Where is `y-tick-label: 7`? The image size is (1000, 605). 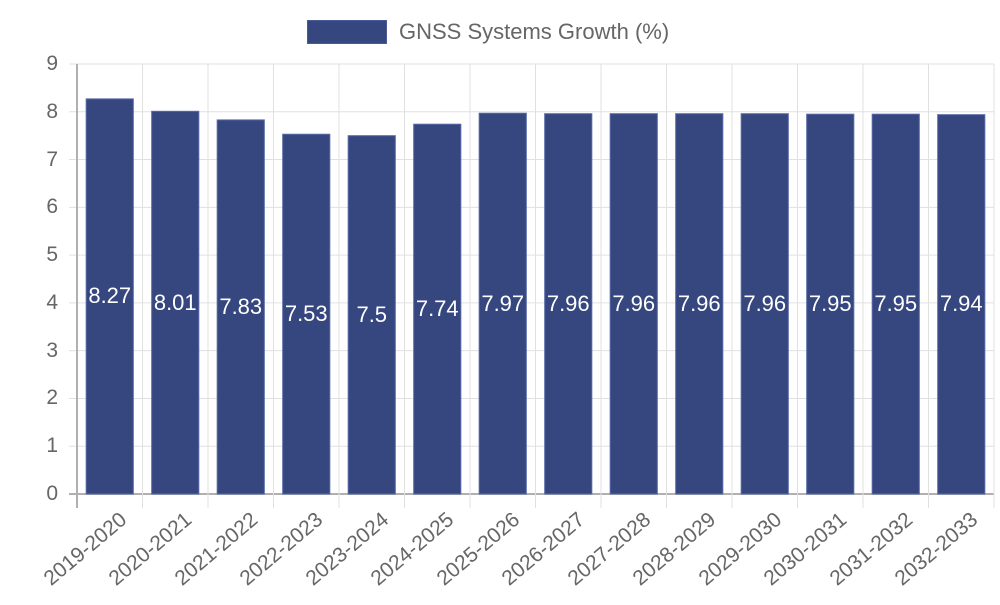
y-tick-label: 7 is located at coordinates (52, 159).